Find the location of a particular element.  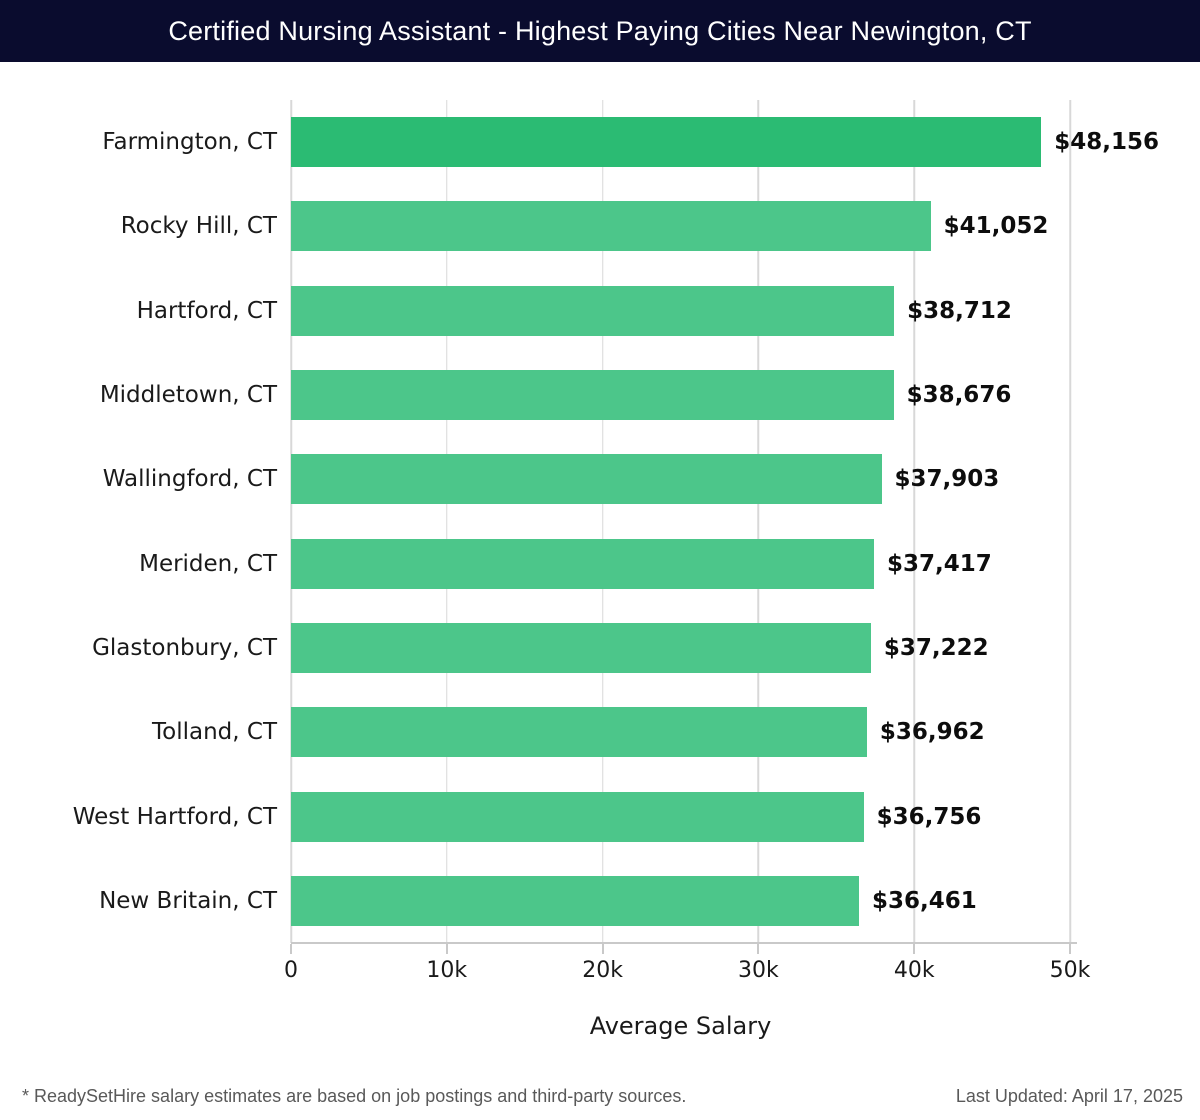

value-label: $38,712 is located at coordinates (959, 310).